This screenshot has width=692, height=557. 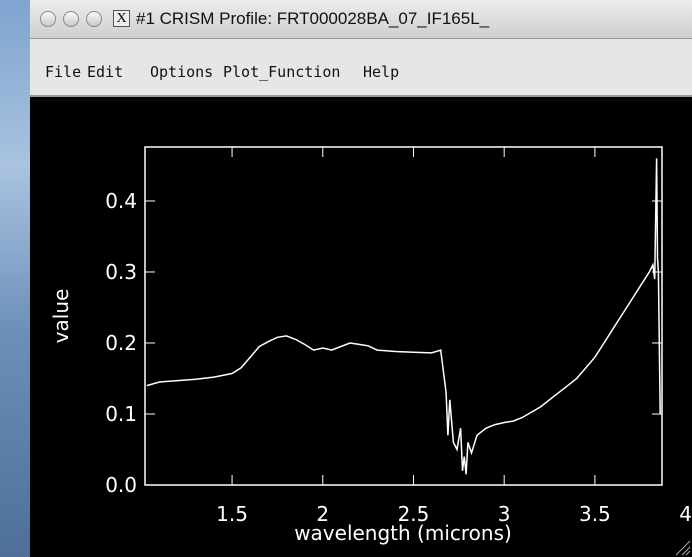 I want to click on y-tick-label: 0.4, so click(x=121, y=201).